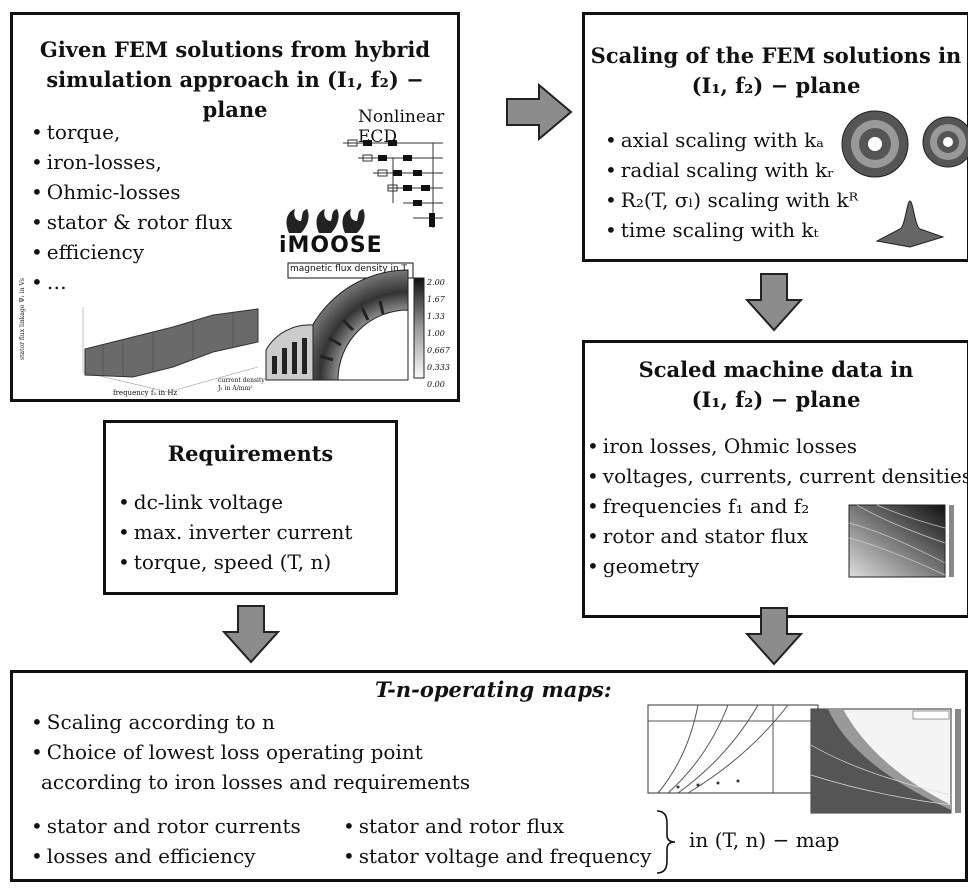 The image size is (968, 888). Describe the element at coordinates (945, 142) in the screenshot. I see `rotor-ring-small` at that location.